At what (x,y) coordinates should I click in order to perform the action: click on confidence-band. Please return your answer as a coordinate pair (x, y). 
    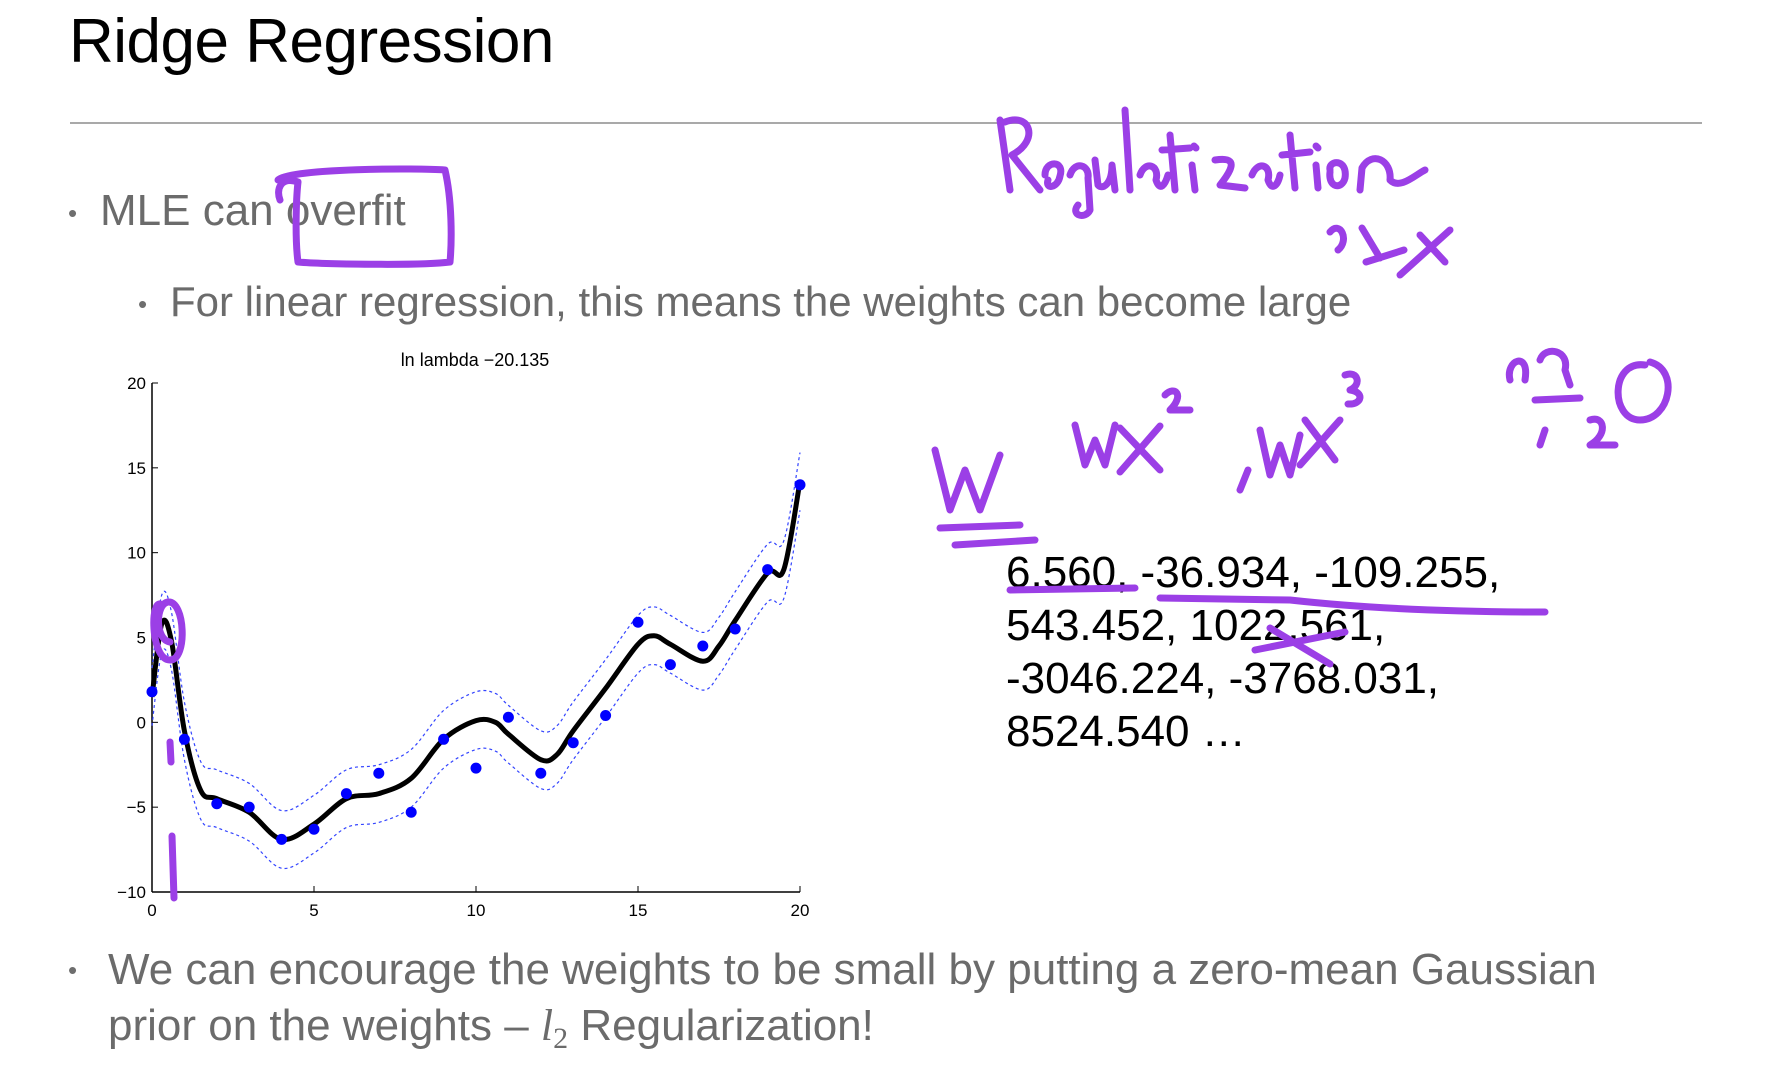
    Looking at the image, I should click on (476, 661).